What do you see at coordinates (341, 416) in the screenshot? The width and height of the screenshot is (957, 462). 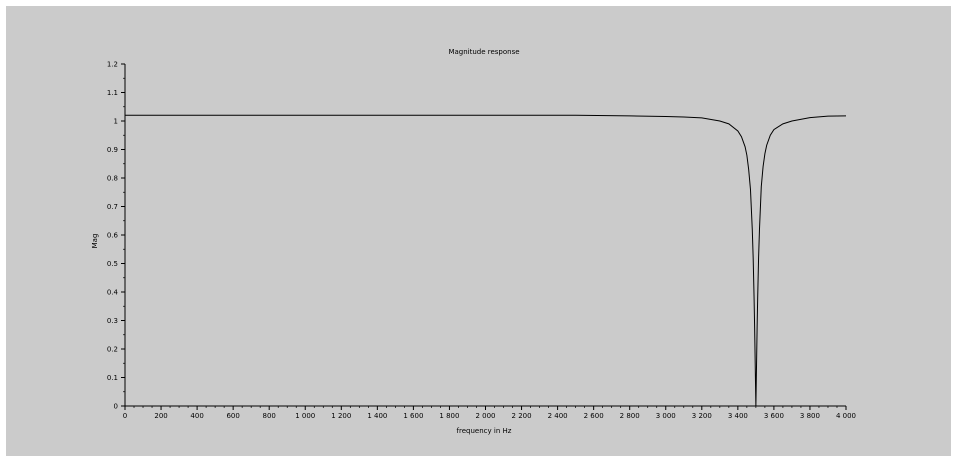 I see `x-tick-label: 1 200` at bounding box center [341, 416].